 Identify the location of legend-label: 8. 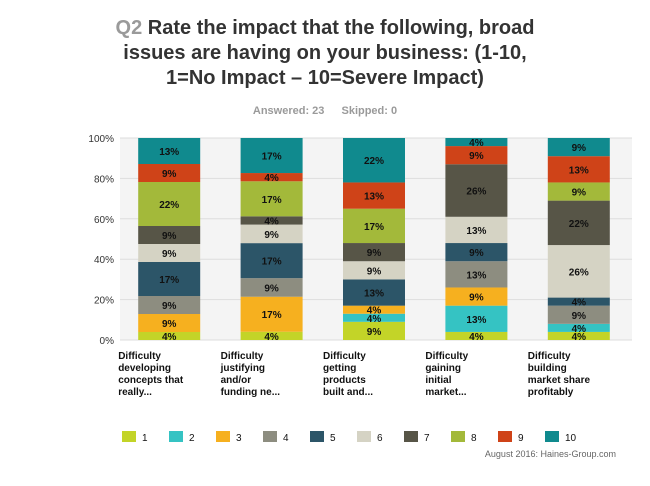
(474, 438).